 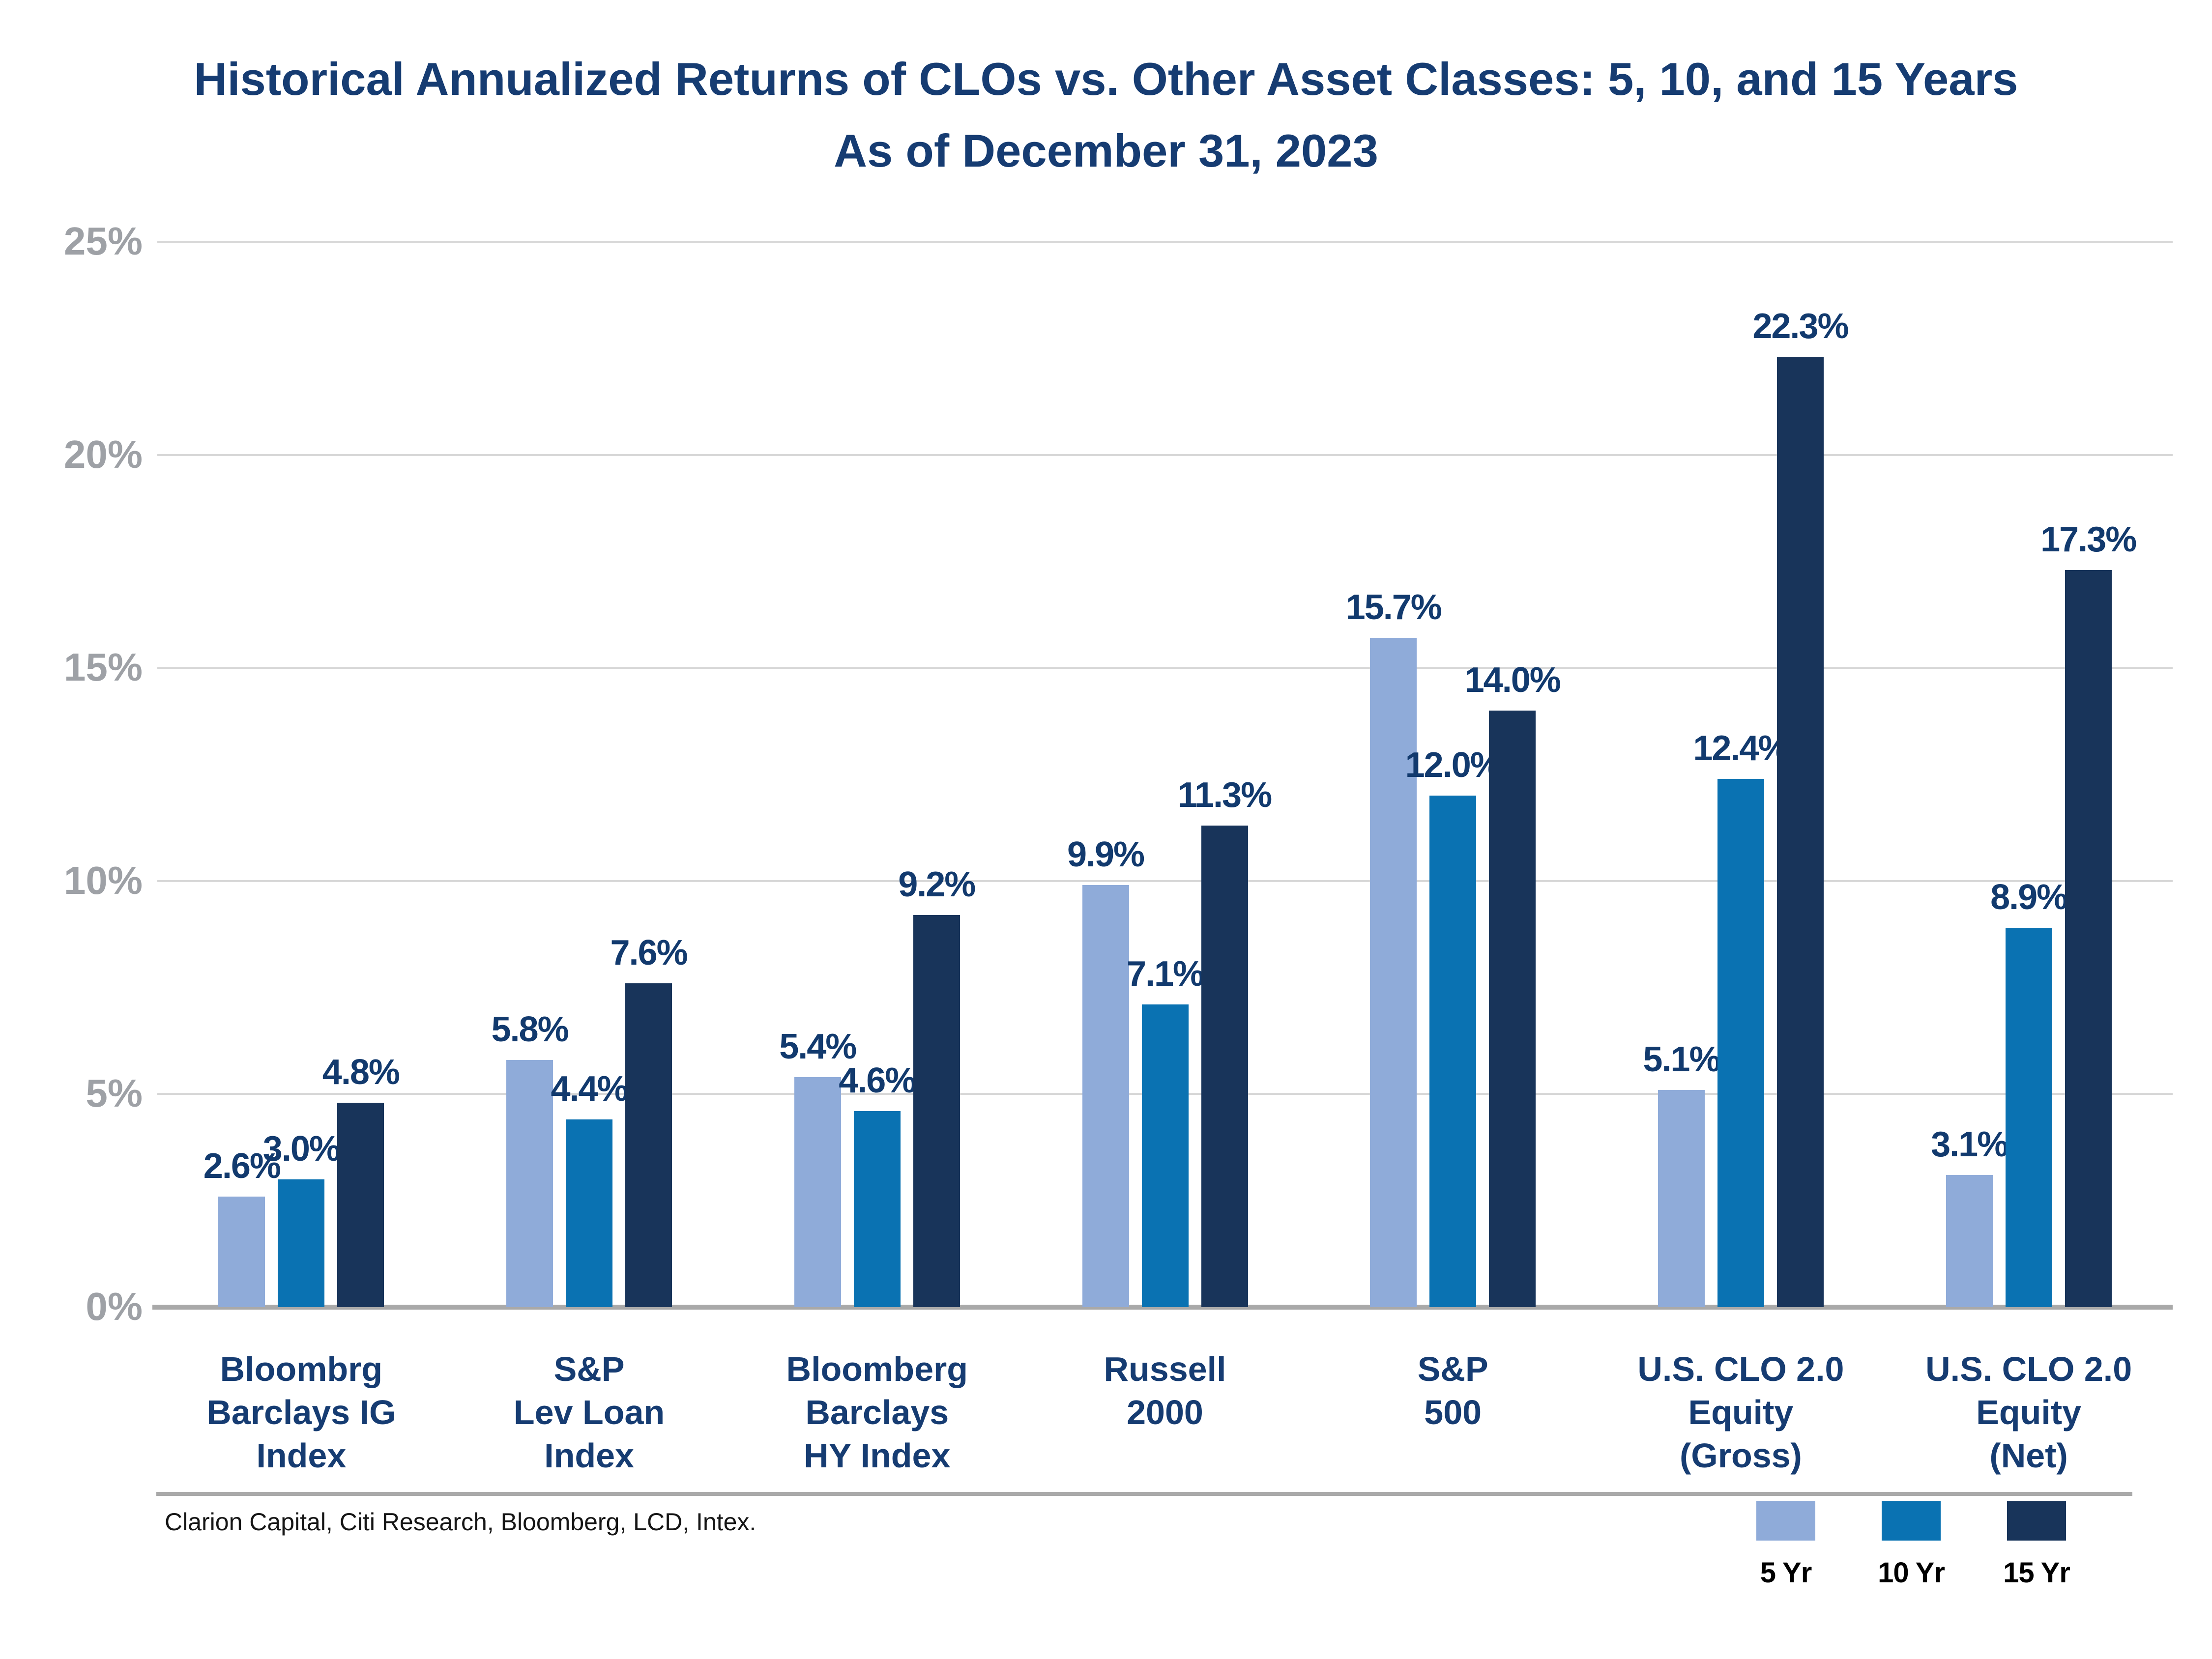 What do you see at coordinates (1512, 680) in the screenshot?
I see `bar-value-label: 14.0%` at bounding box center [1512, 680].